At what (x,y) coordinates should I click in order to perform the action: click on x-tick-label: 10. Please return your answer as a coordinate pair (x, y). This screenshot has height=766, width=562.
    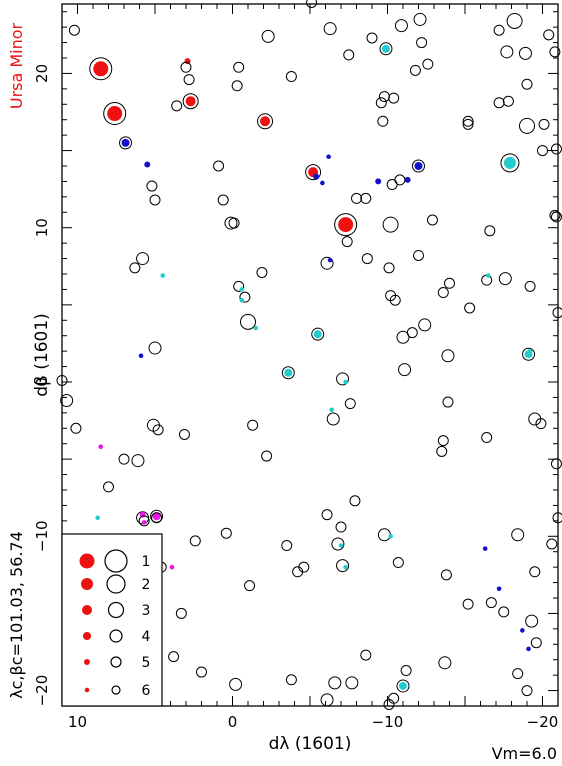
    Looking at the image, I should click on (77, 722).